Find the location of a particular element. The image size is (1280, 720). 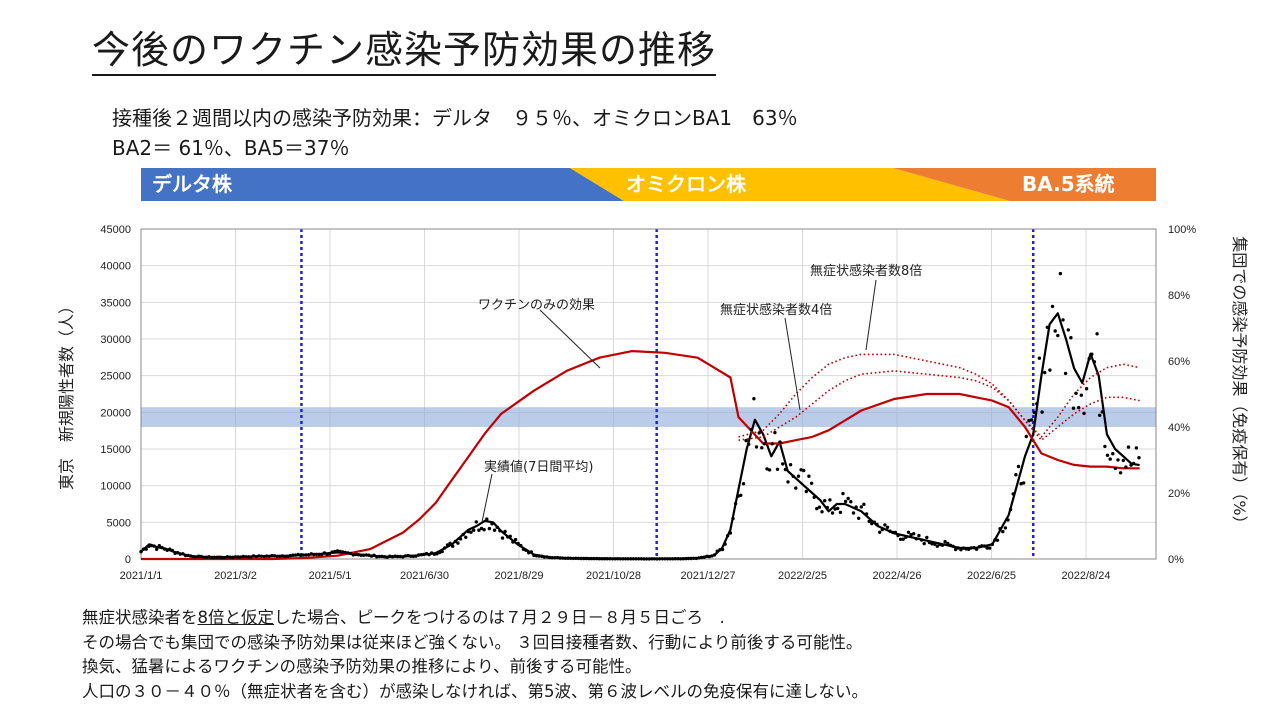

subtitle-line-1: 接種後２週間以内の感染予防効果：デルタ ９５％、オミクロンBA1 63％ is located at coordinates (455, 118).